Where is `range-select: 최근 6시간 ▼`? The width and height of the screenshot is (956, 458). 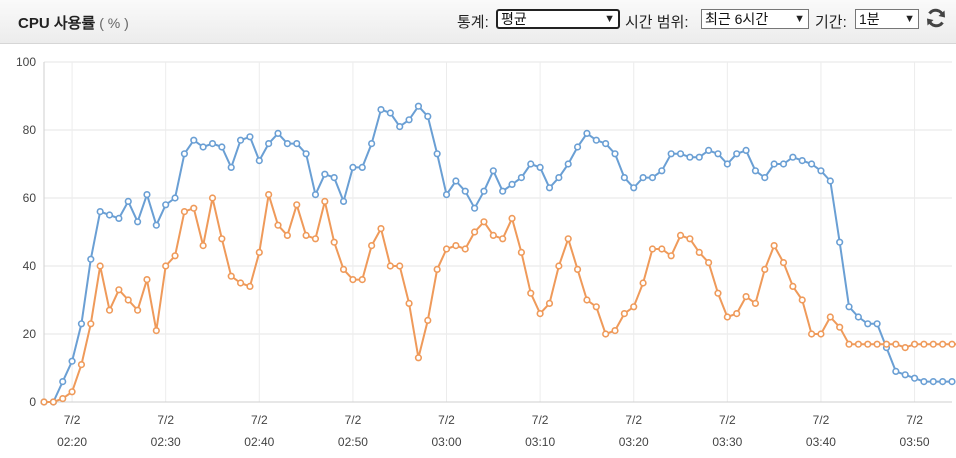
range-select: 최근 6시간 ▼ is located at coordinates (755, 19).